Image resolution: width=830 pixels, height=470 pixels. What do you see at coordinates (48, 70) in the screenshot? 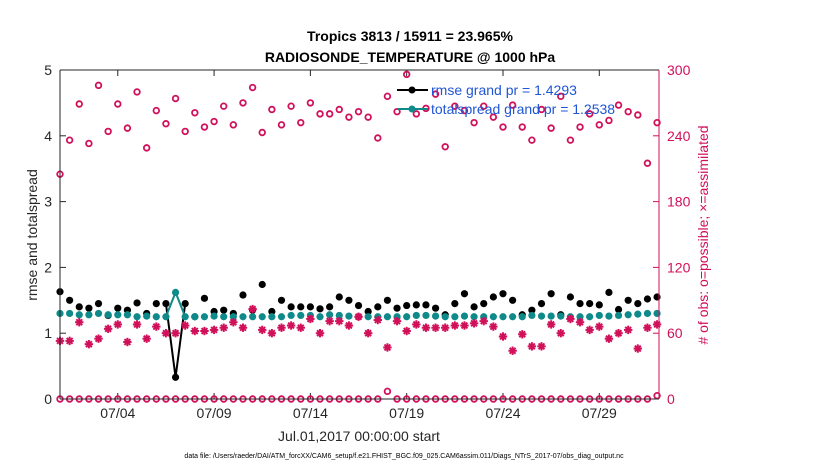
I see `left-y-tick-label: 5` at bounding box center [48, 70].